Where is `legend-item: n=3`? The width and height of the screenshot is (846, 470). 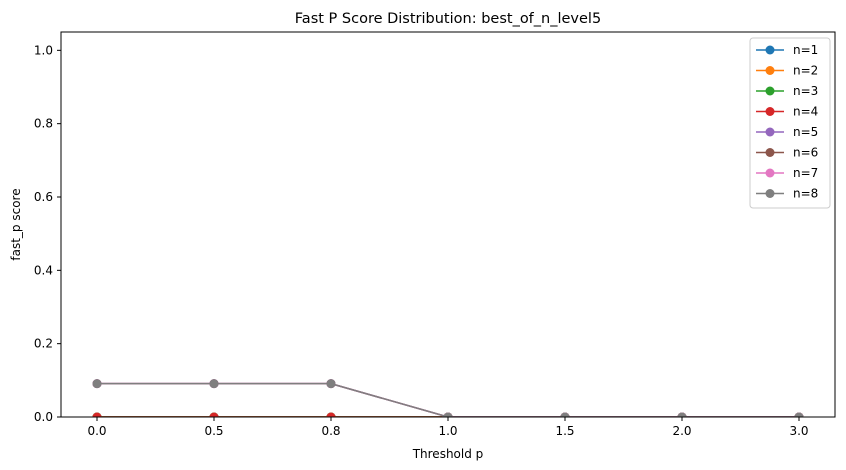 legend-item: n=3 is located at coordinates (787, 91).